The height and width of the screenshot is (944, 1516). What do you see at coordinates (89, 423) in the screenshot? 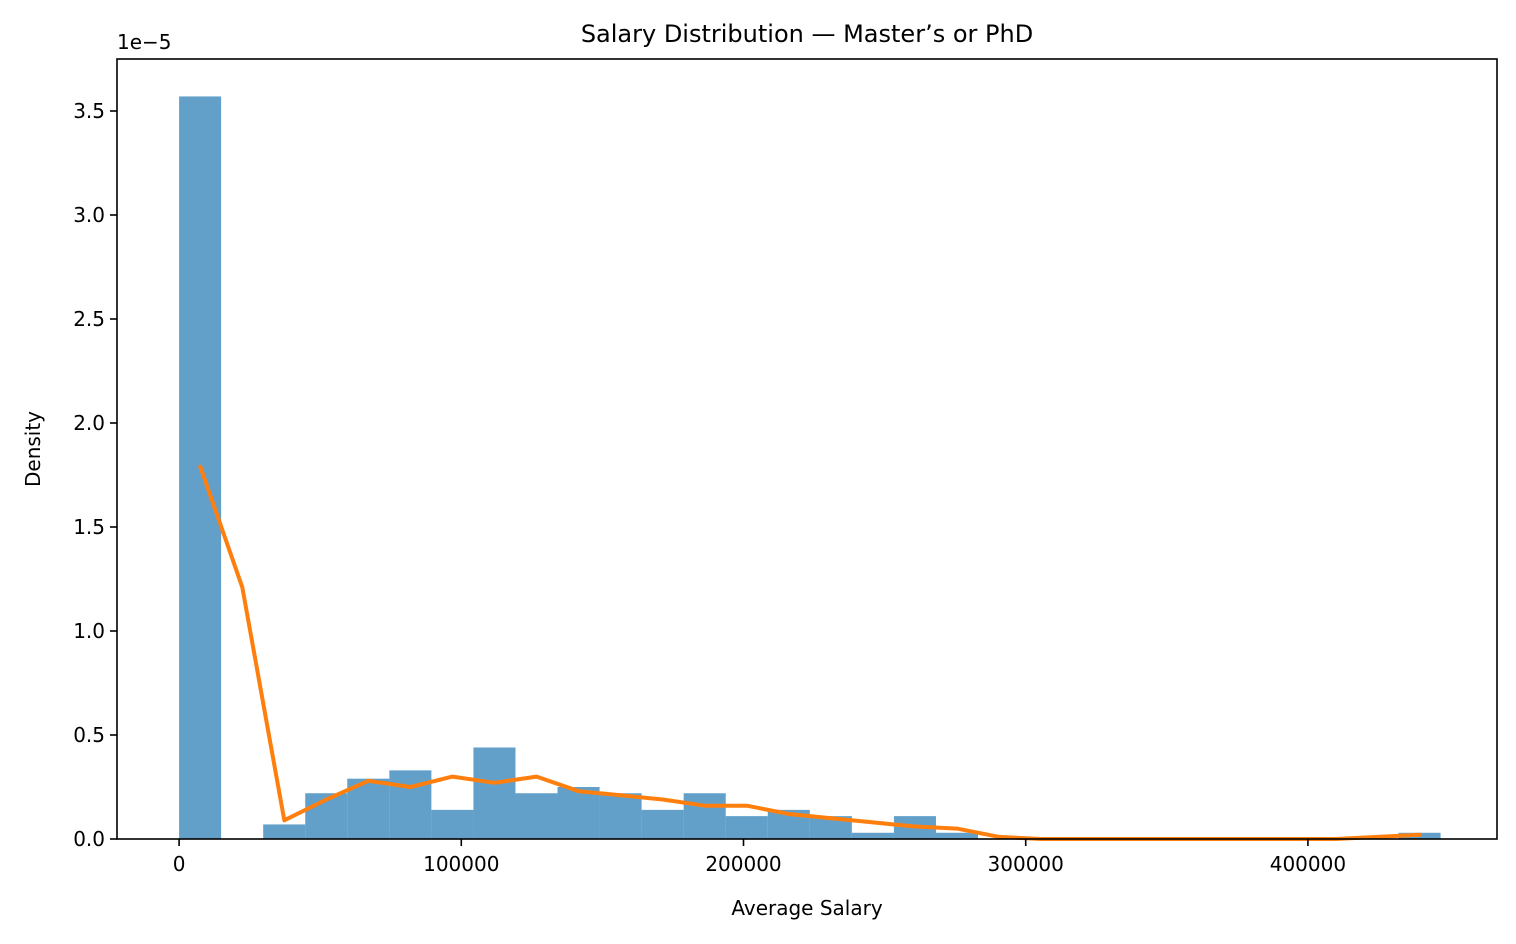
I see `y-tick-label: 2.0` at bounding box center [89, 423].